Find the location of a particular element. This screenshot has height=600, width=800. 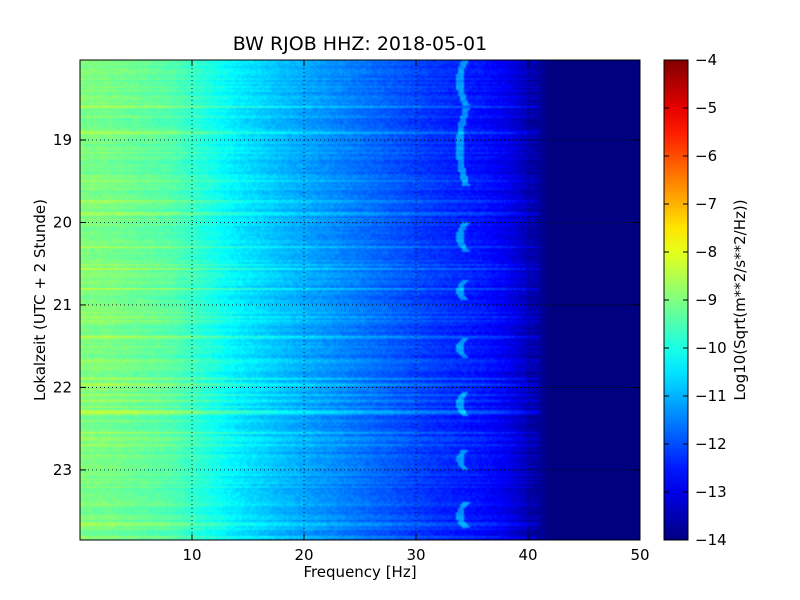

colorbar-tick-label: −10 is located at coordinates (711, 348).